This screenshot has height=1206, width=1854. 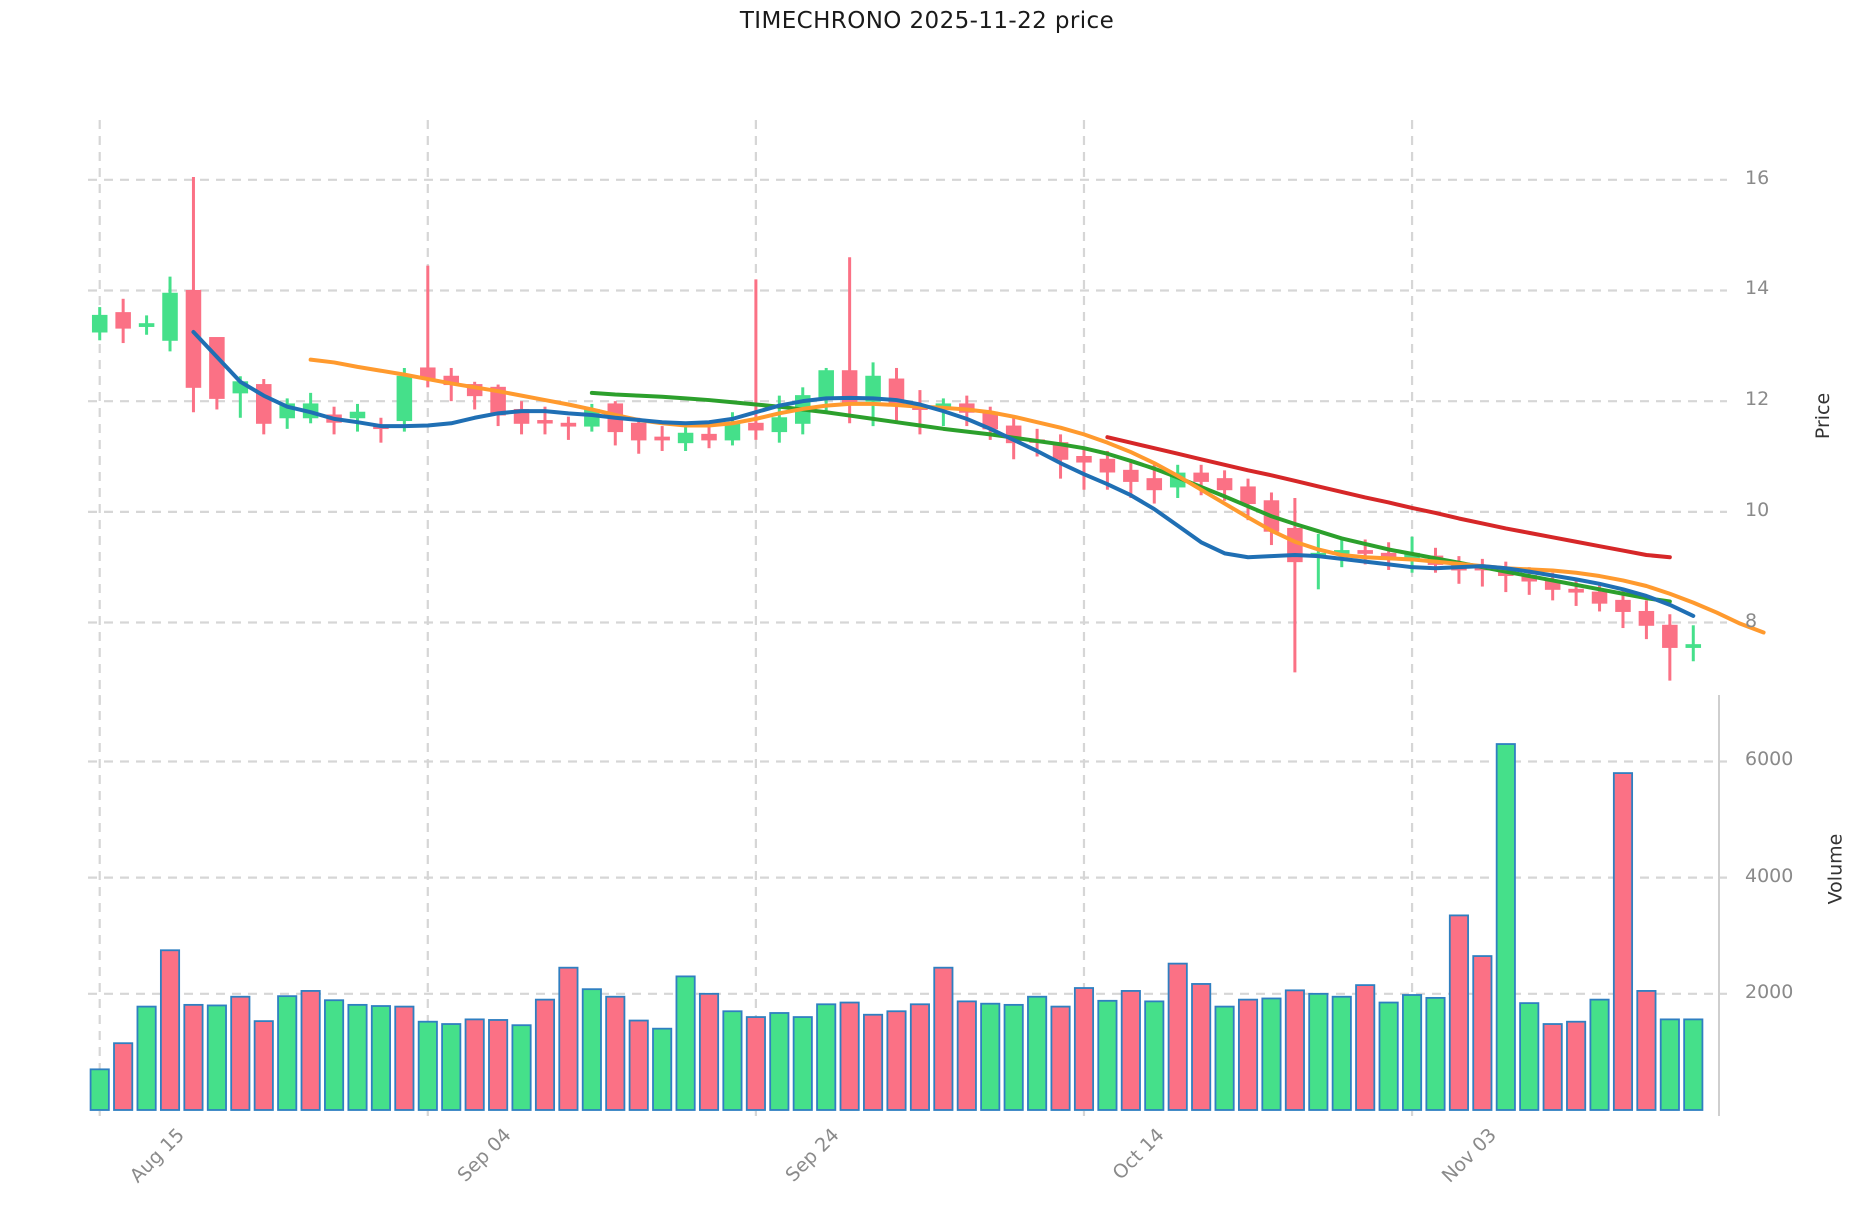 I want to click on volume-axis-title: Volume, so click(x=1835, y=868).